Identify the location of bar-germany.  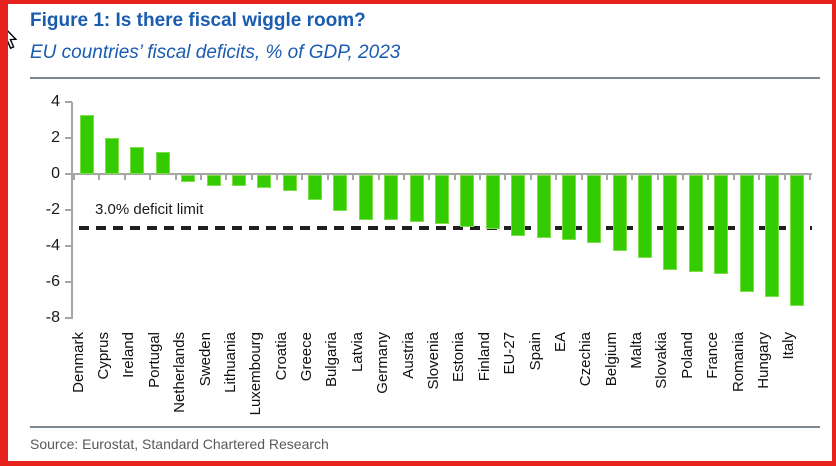
(391, 197).